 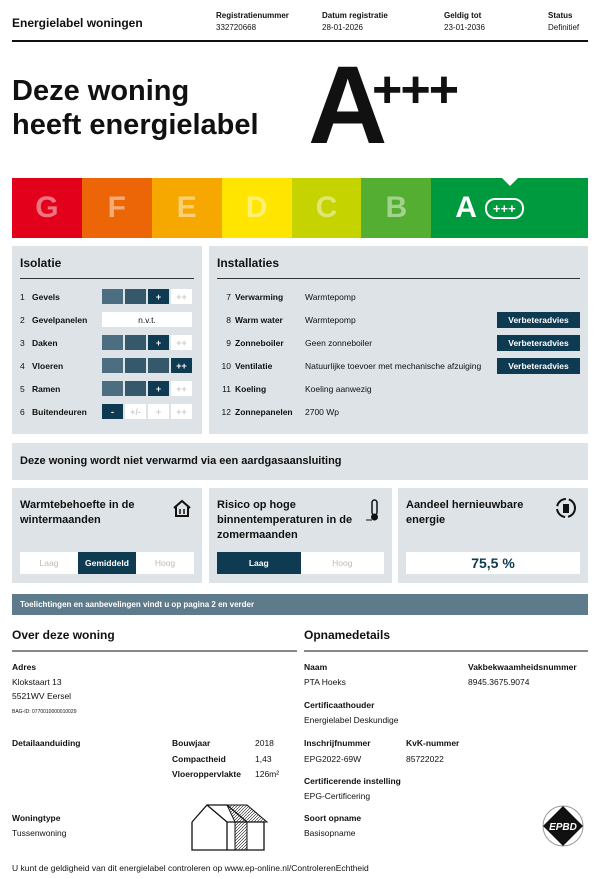 What do you see at coordinates (147, 319) in the screenshot?
I see `nvt-value: n.v.t.` at bounding box center [147, 319].